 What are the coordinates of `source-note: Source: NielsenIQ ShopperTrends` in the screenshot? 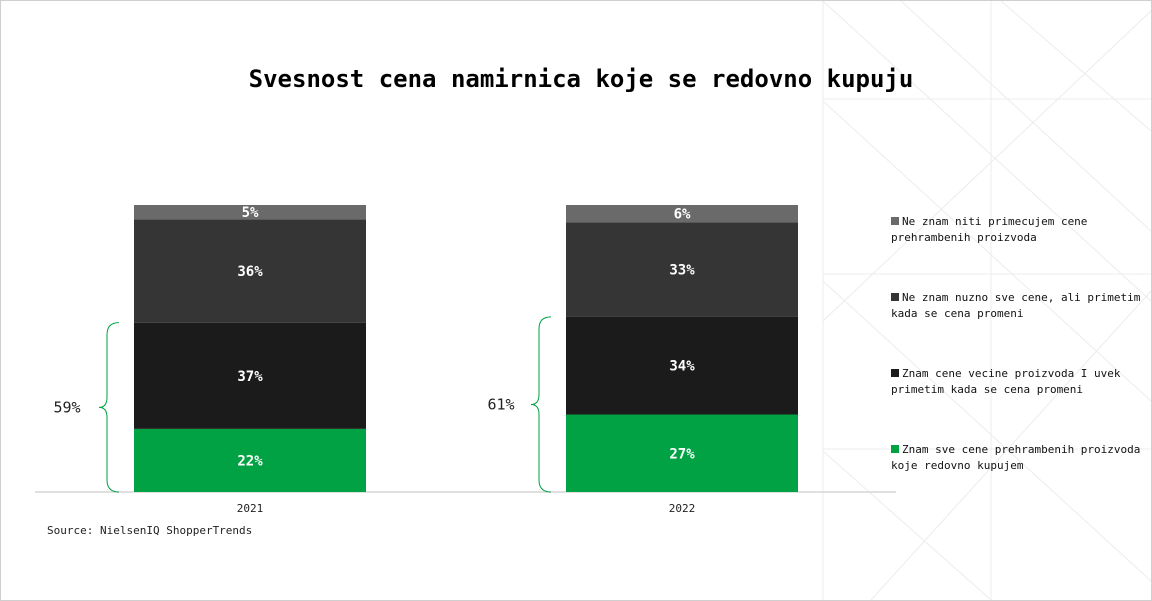 It's located at (150, 530).